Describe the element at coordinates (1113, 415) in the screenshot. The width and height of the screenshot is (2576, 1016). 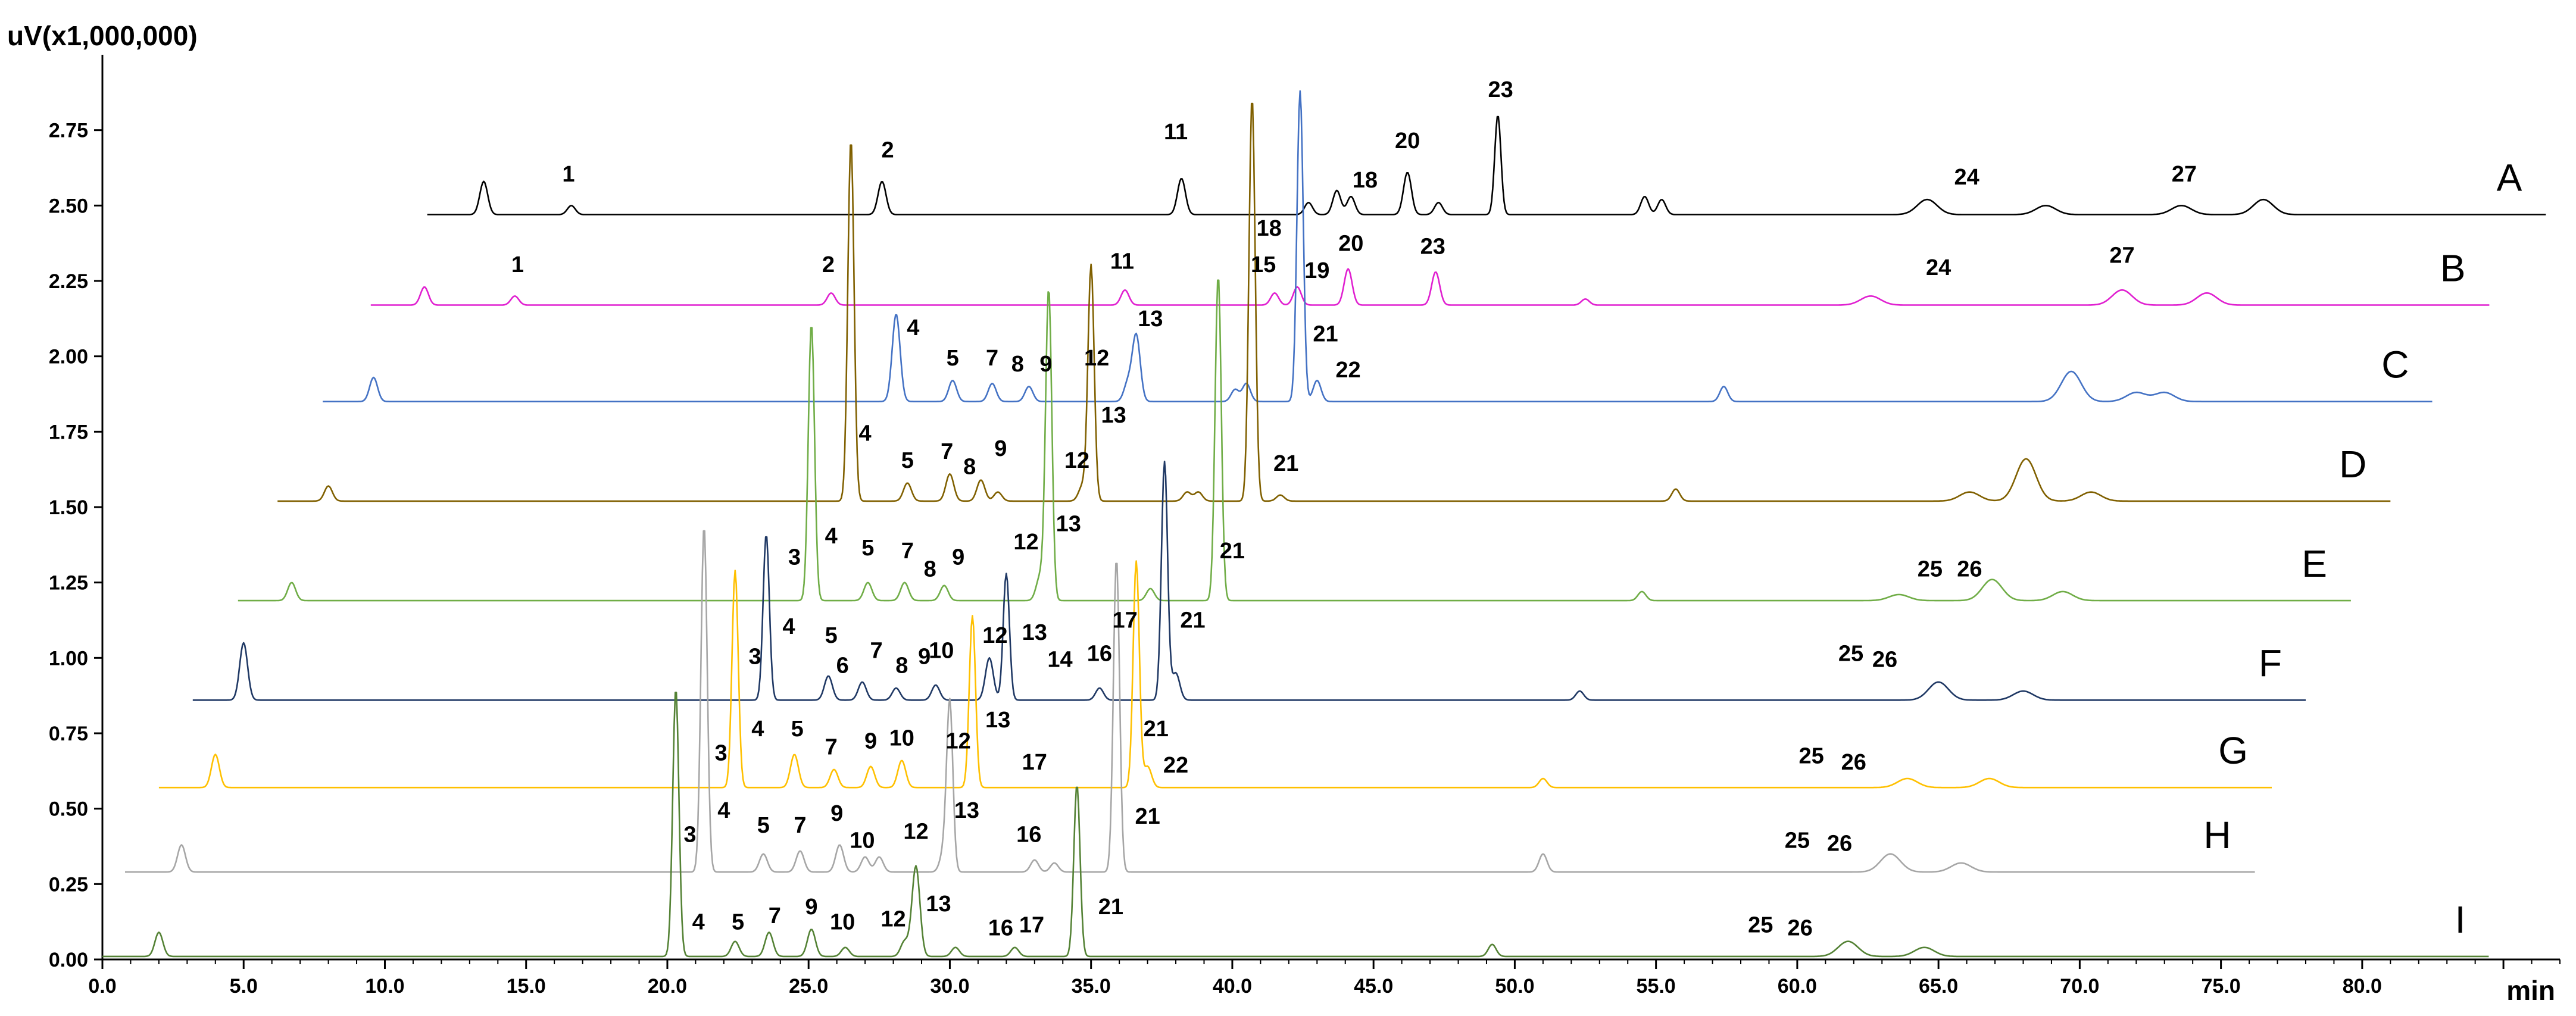
I see `peak-label-D: 13` at that location.